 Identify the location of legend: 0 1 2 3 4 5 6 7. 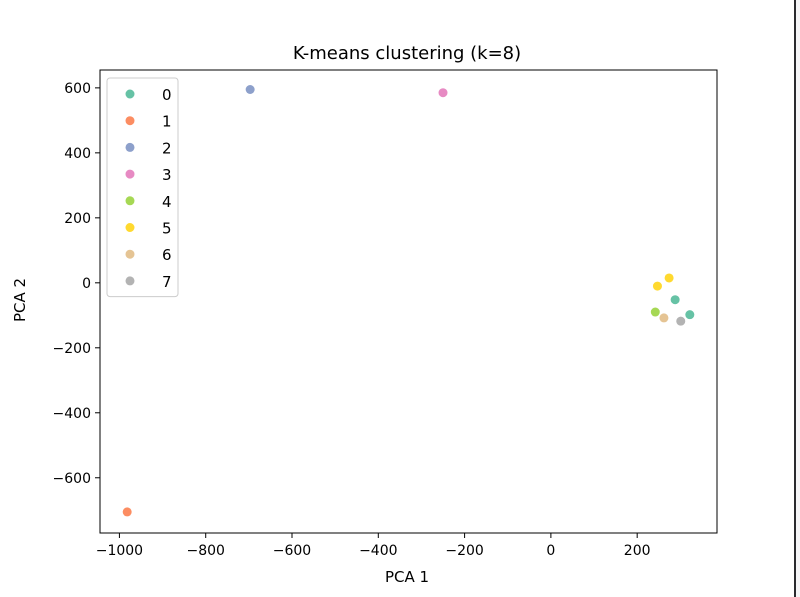
(142, 187).